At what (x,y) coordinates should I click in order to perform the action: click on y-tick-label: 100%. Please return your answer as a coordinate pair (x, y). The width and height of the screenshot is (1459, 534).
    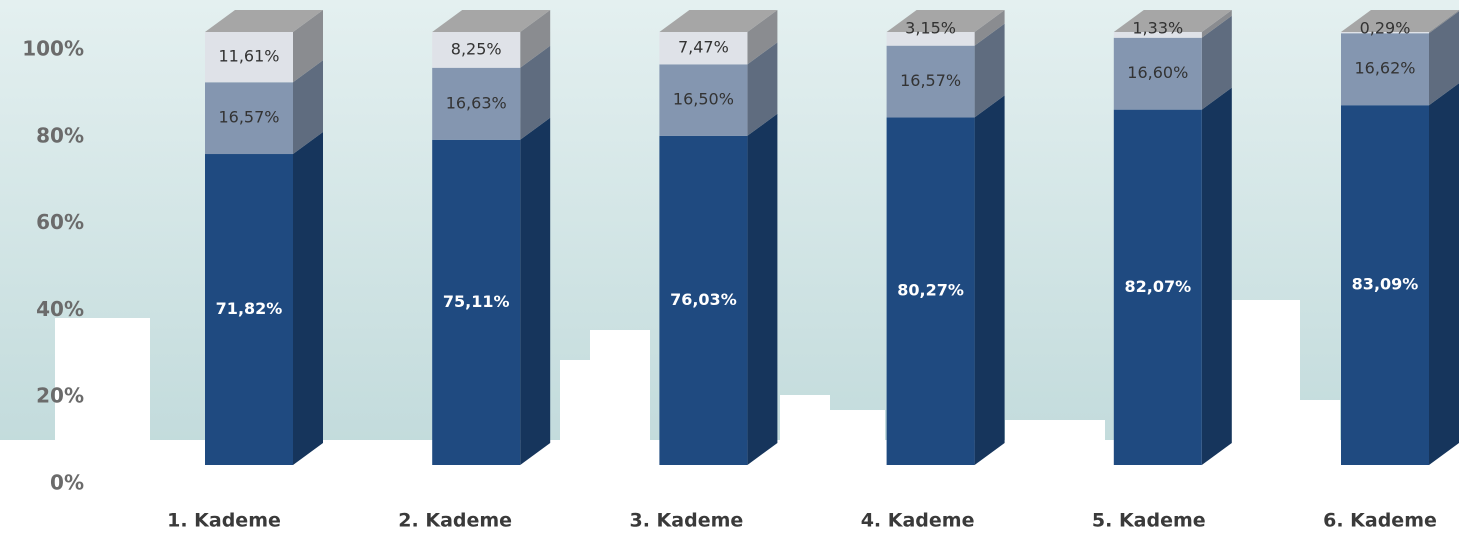
    Looking at the image, I should click on (53, 49).